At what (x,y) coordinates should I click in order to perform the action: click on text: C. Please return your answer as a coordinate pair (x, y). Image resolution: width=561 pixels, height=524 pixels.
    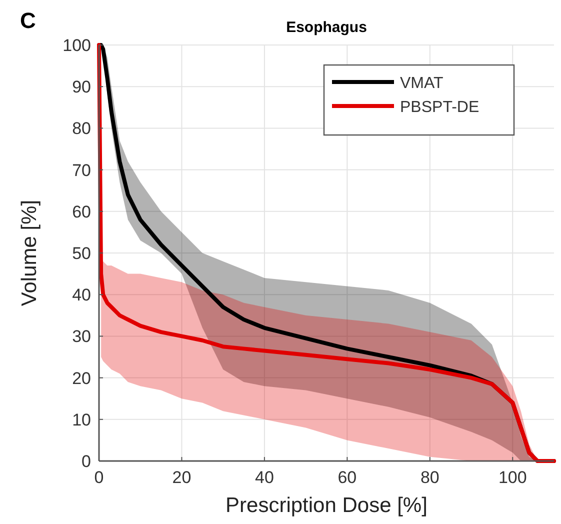
    Looking at the image, I should click on (28, 20).